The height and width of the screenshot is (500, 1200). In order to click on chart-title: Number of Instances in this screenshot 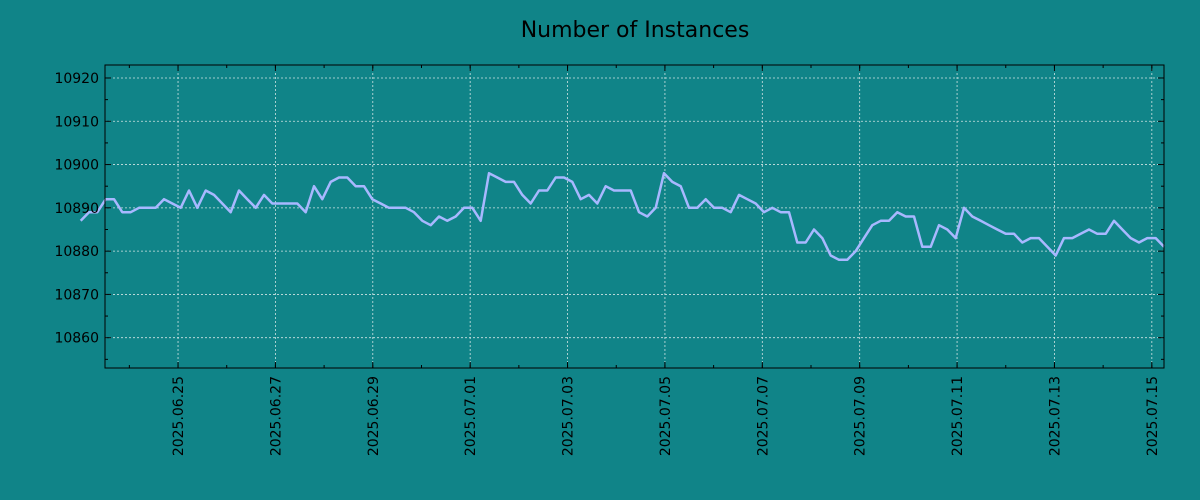, I will do `click(635, 30)`.